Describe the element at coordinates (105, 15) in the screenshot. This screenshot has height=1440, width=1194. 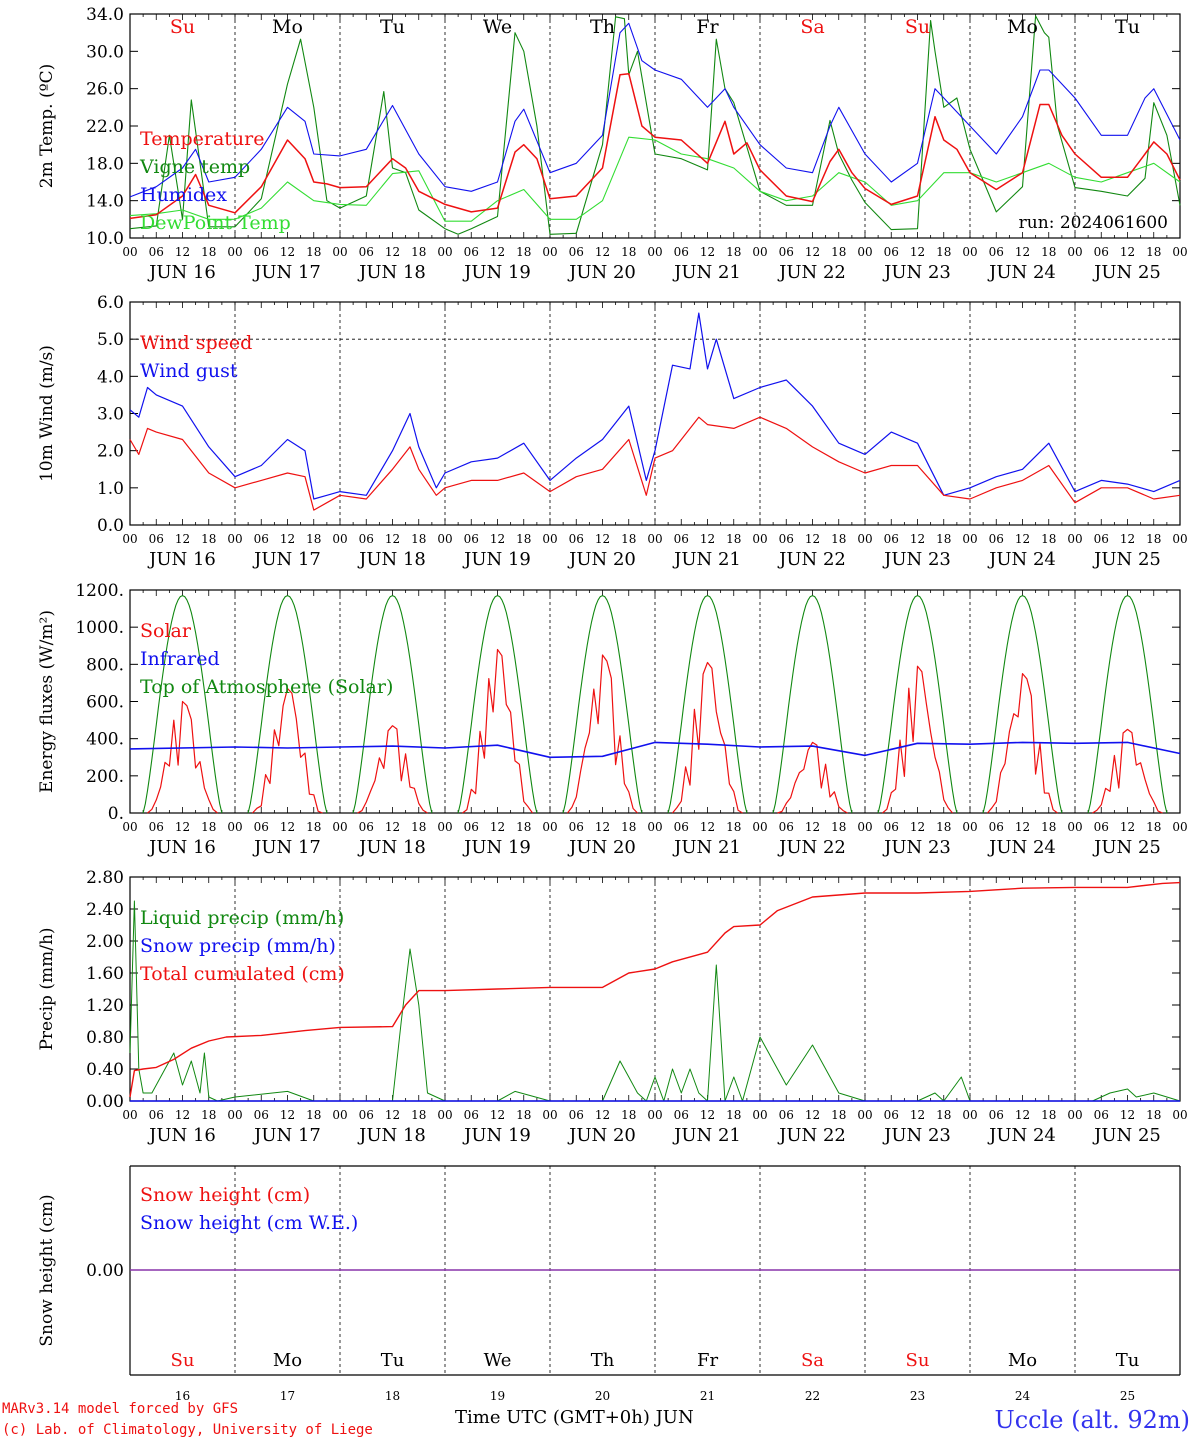
I see `y-tick-label: 34.0` at that location.